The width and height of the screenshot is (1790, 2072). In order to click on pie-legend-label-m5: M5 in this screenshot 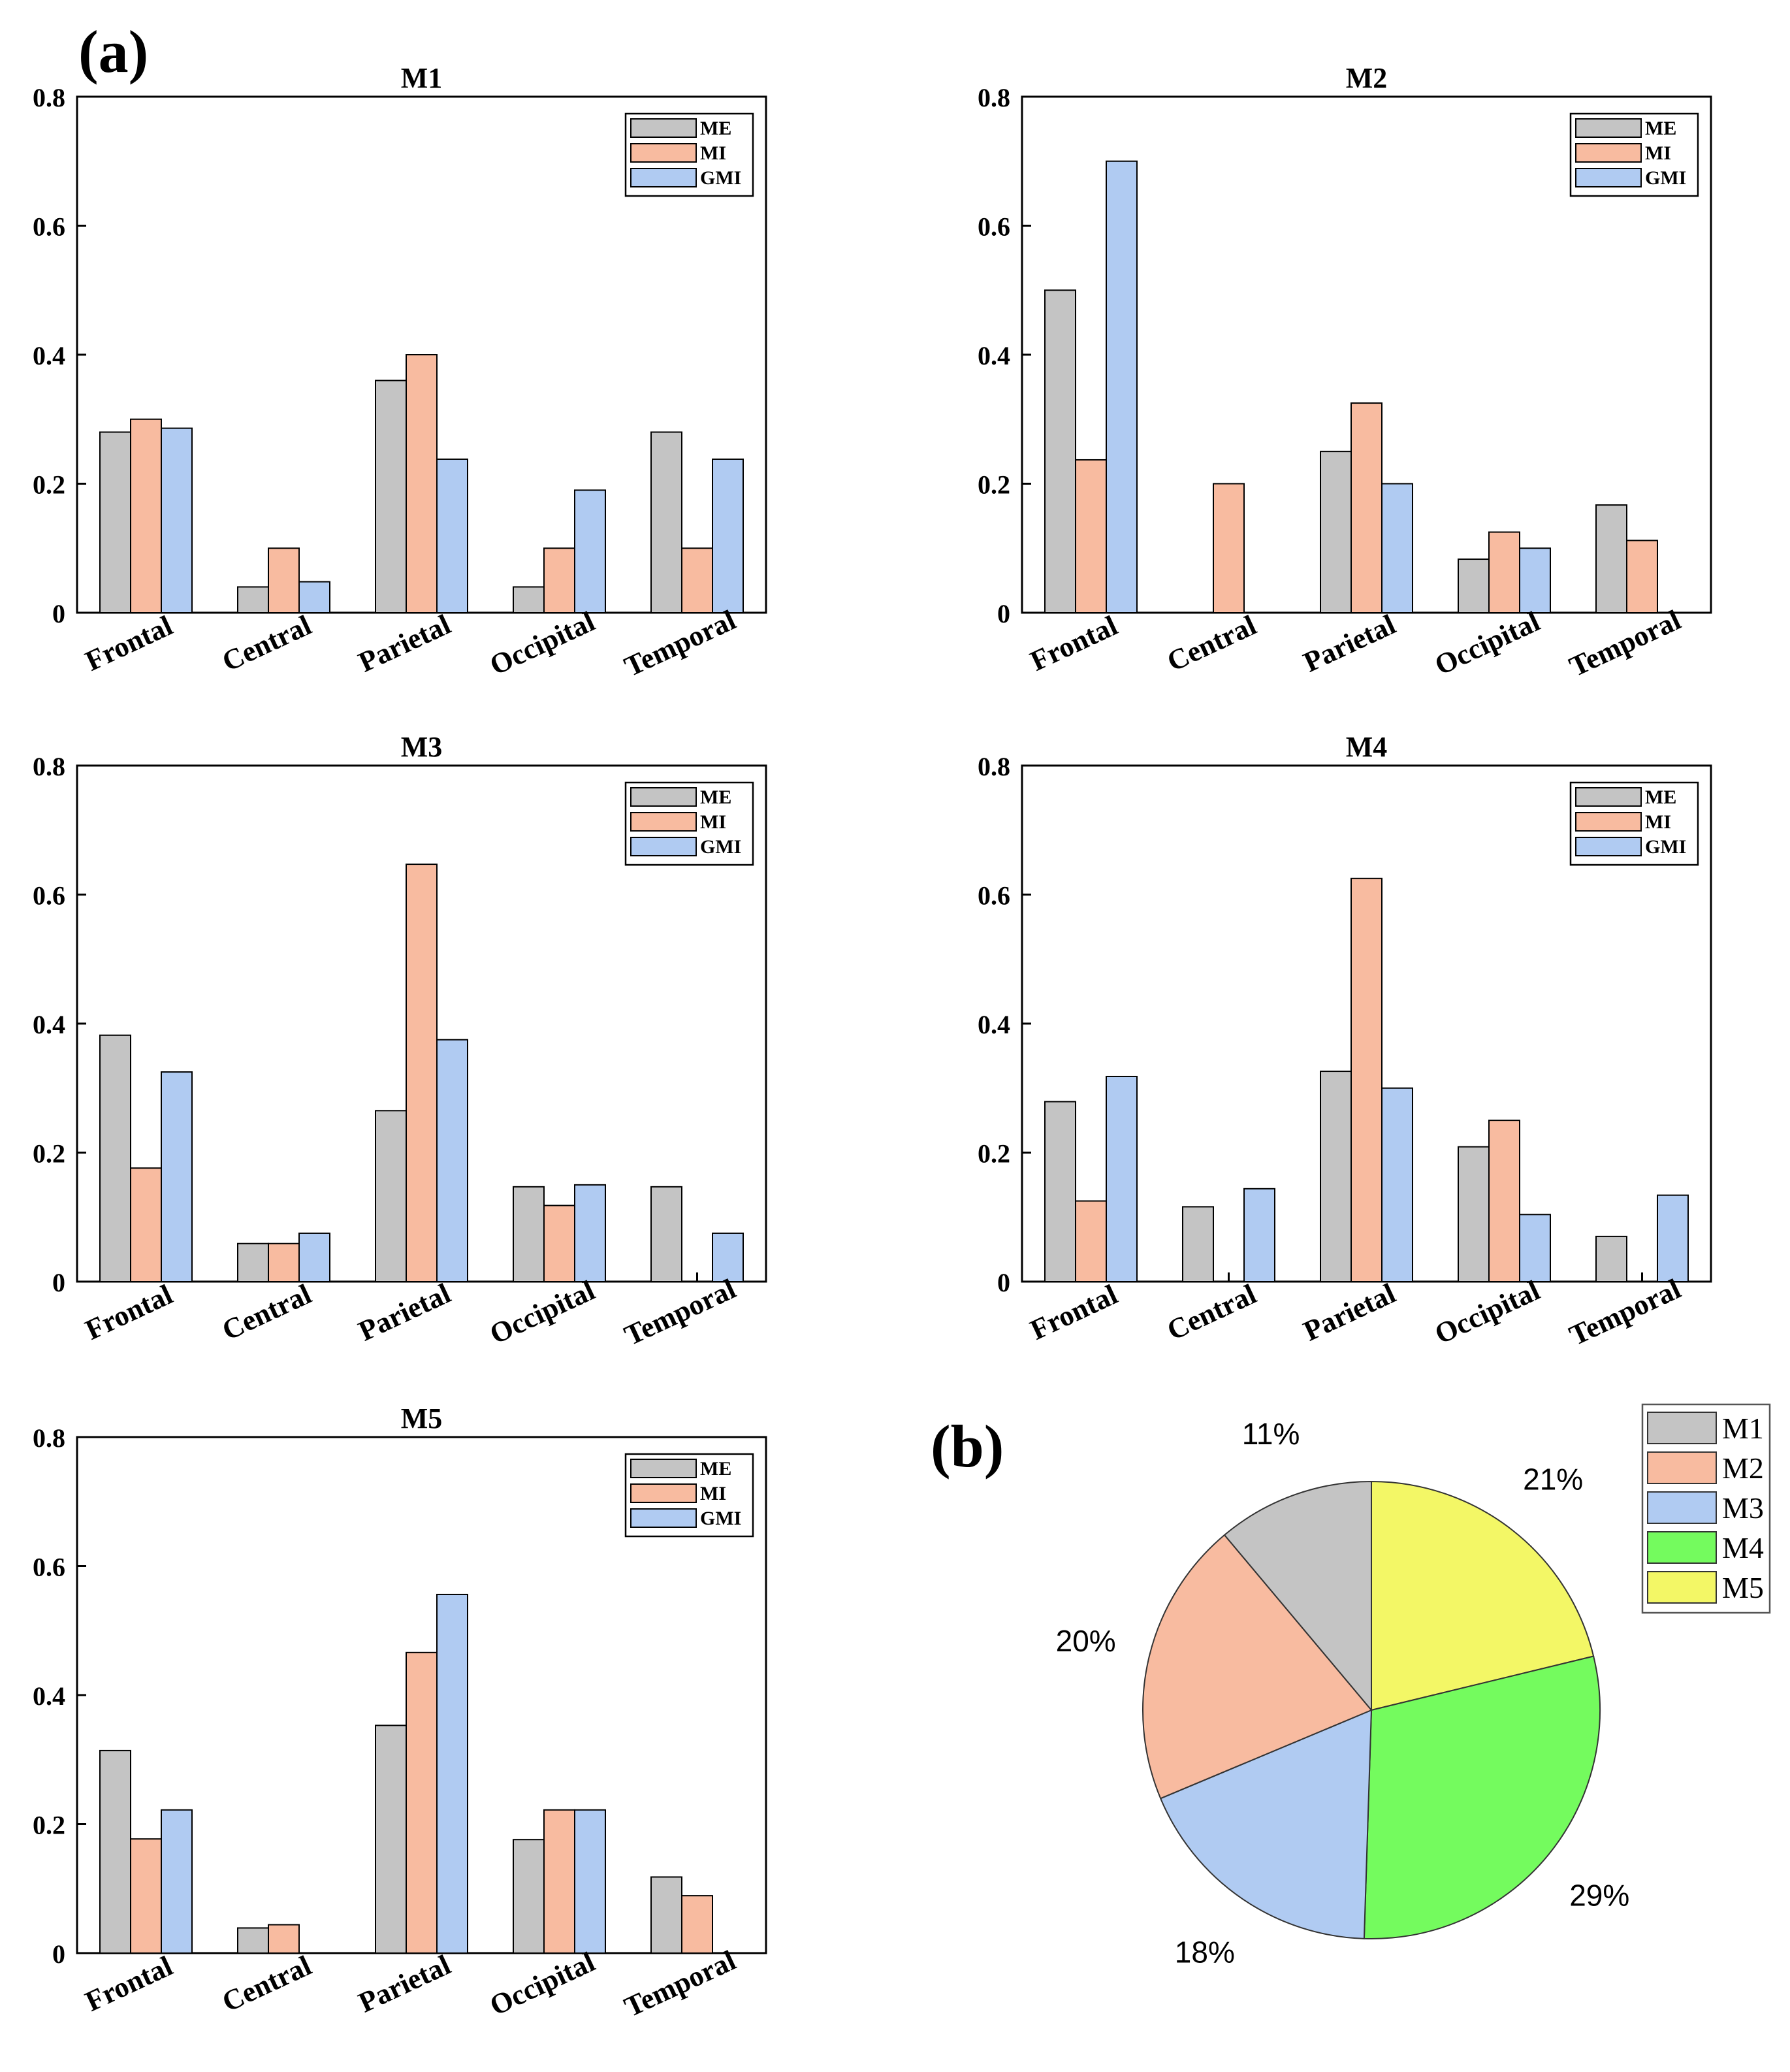, I will do `click(1743, 1587)`.